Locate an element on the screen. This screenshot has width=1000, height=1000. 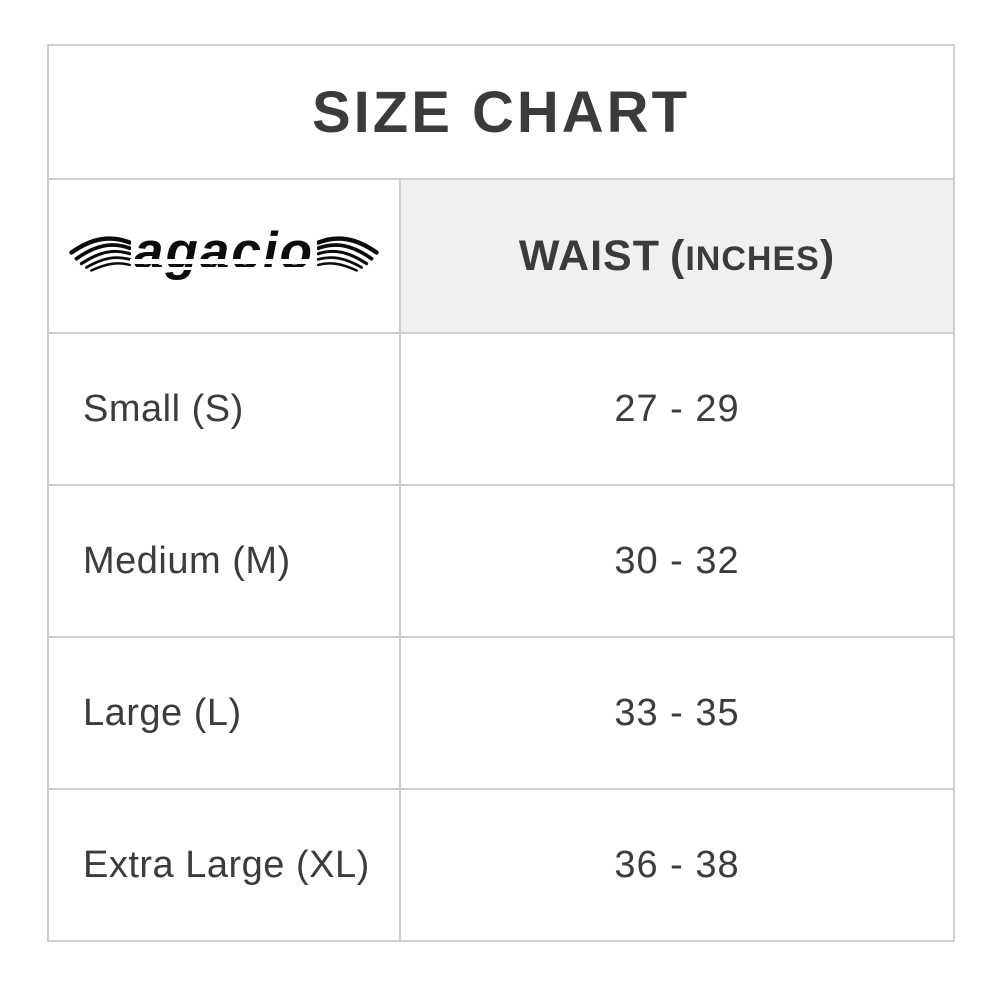
page-title: SIZE CHART is located at coordinates (501, 112).